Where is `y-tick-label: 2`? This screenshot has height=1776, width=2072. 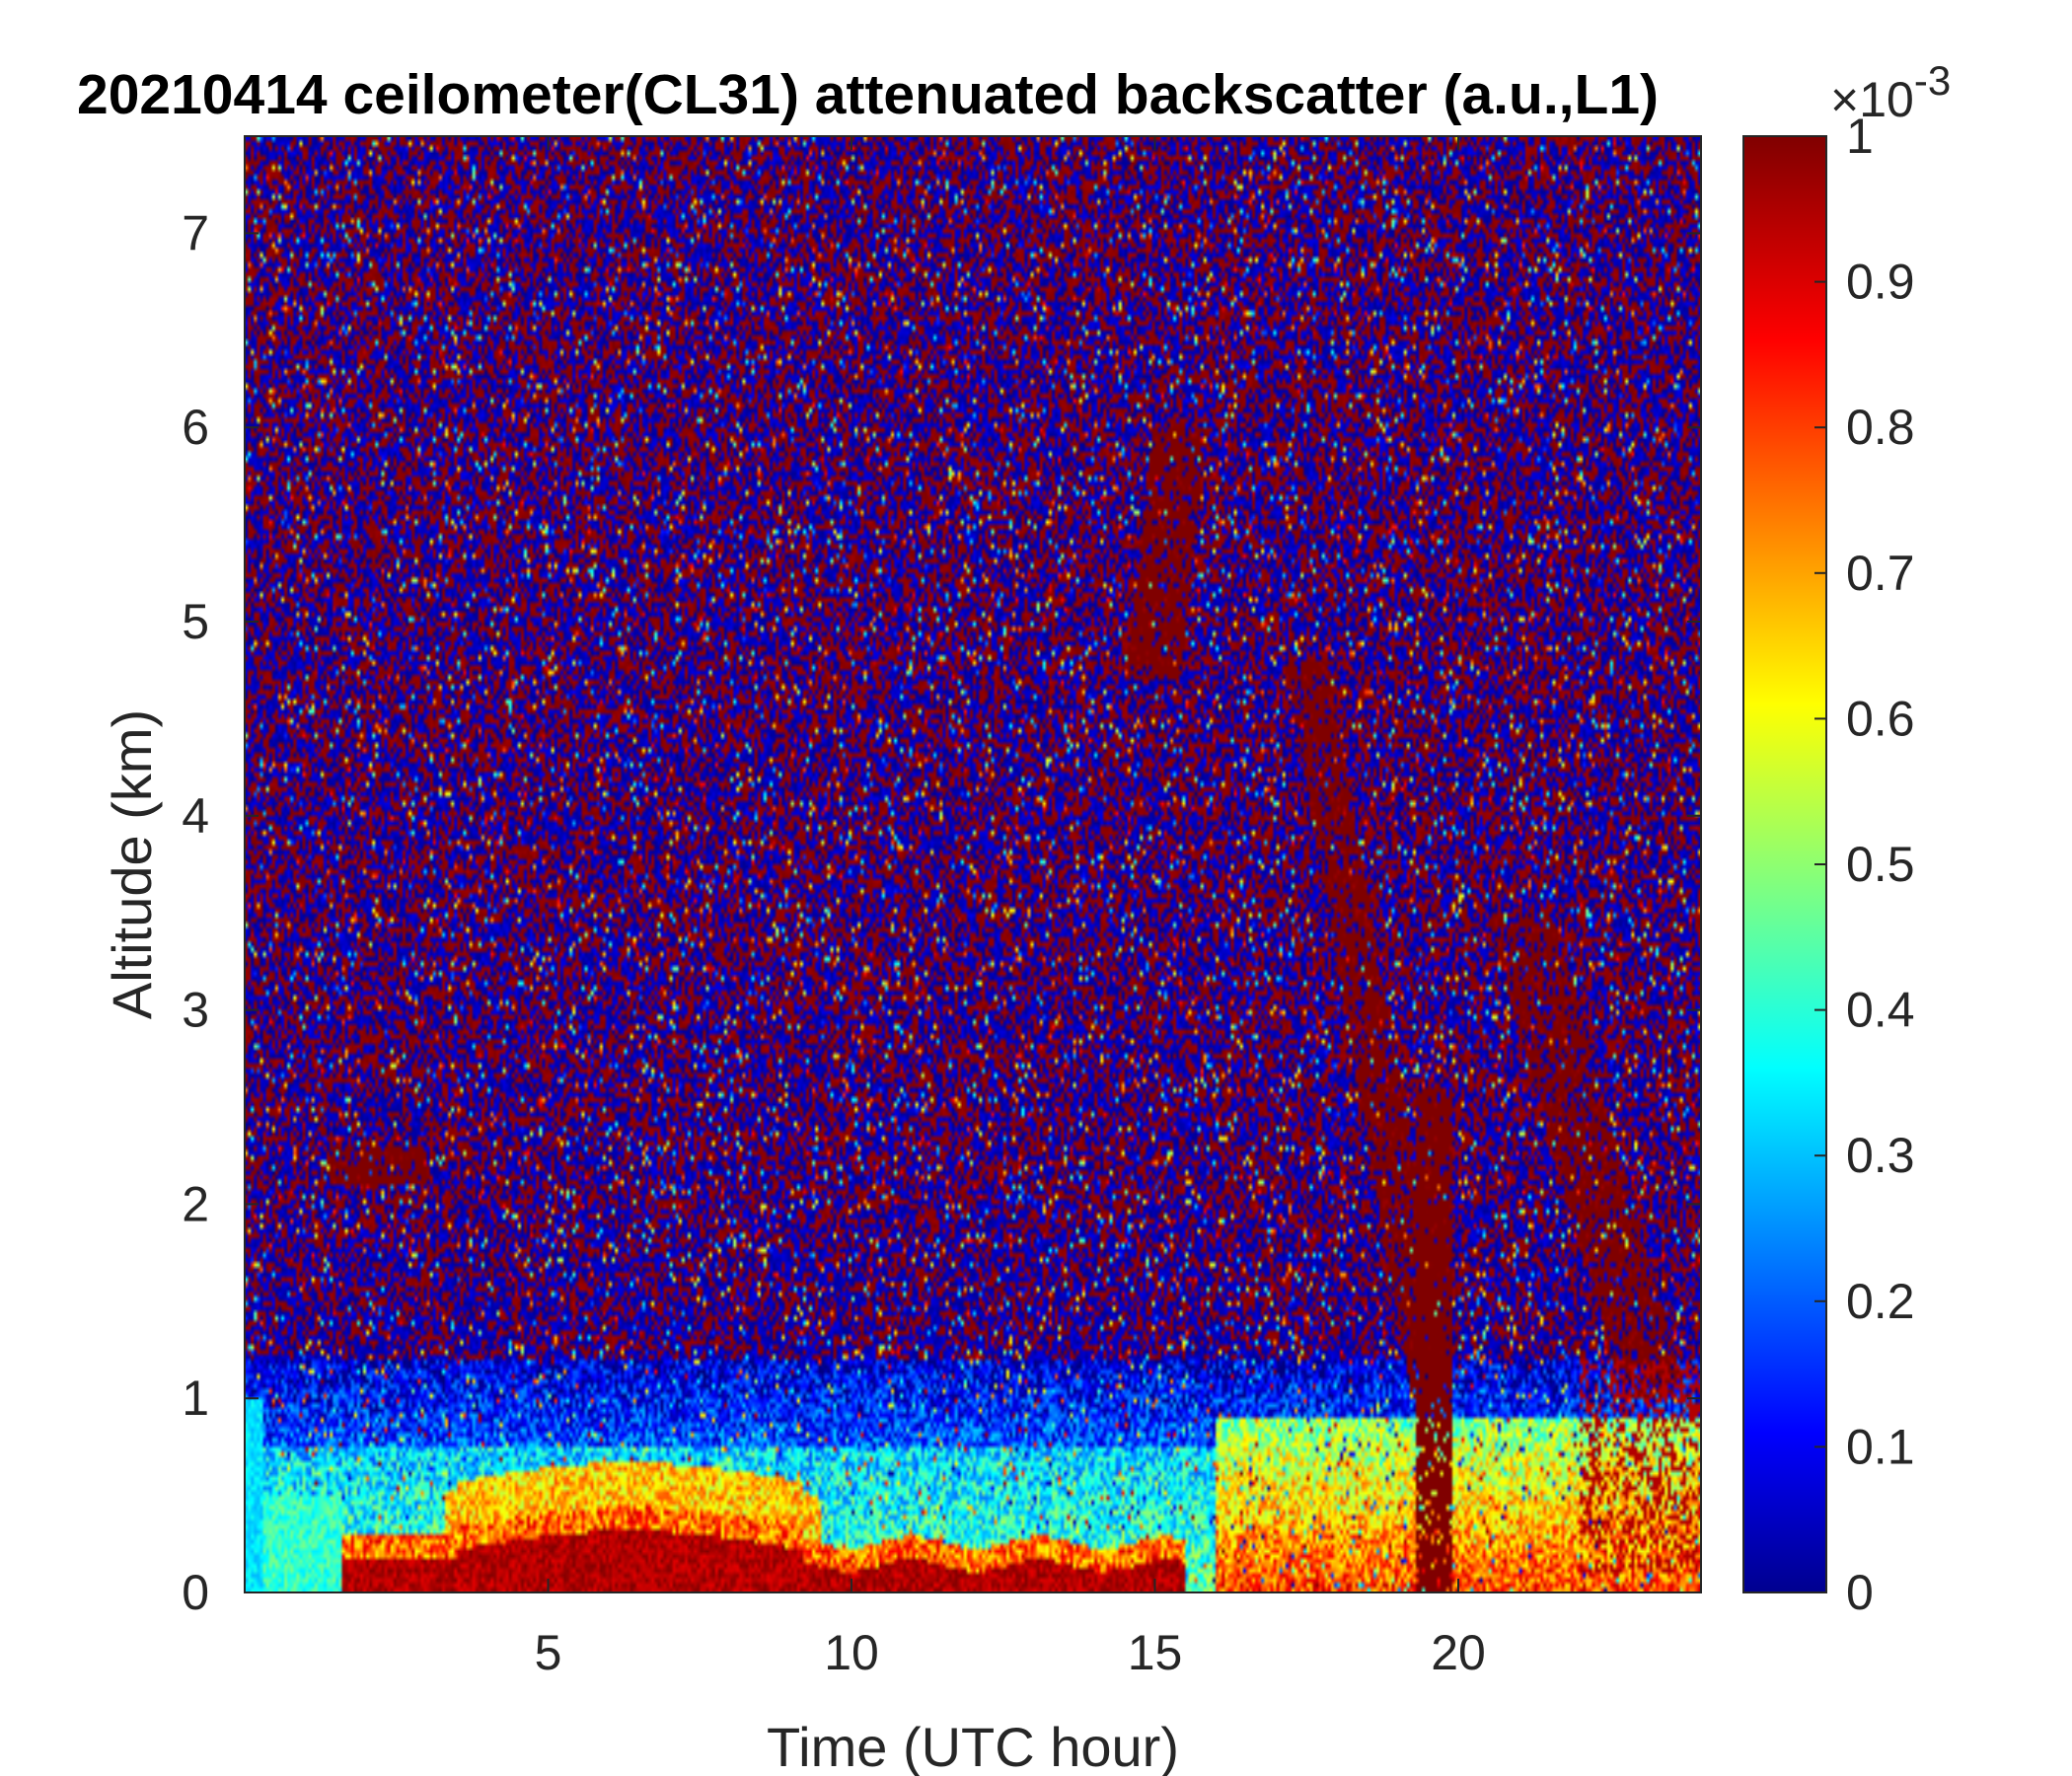 y-tick-label: 2 is located at coordinates (196, 1203).